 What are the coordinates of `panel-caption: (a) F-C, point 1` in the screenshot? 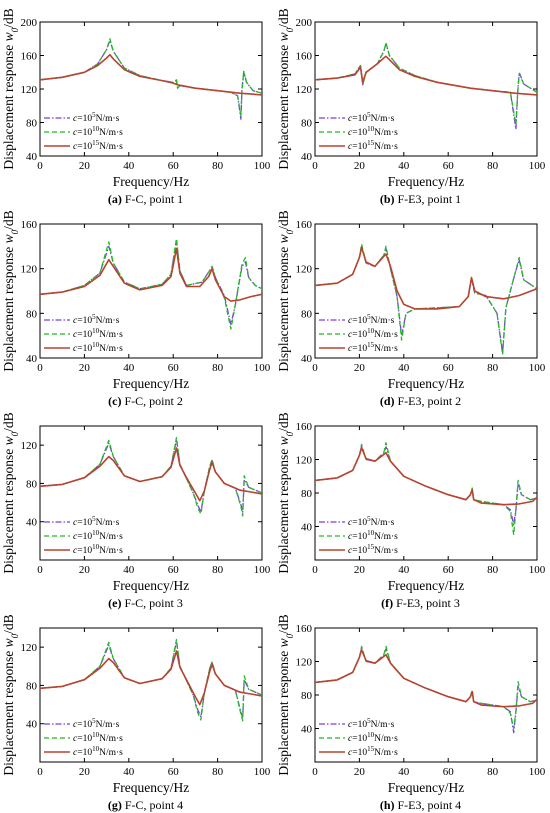 It's located at (145, 199).